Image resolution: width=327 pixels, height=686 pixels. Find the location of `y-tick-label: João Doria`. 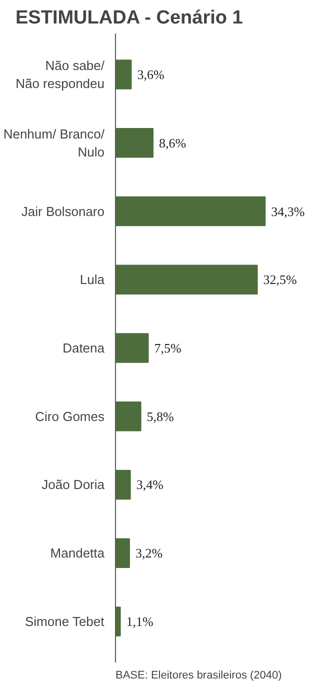

y-tick-label: João Doria is located at coordinates (74, 484).